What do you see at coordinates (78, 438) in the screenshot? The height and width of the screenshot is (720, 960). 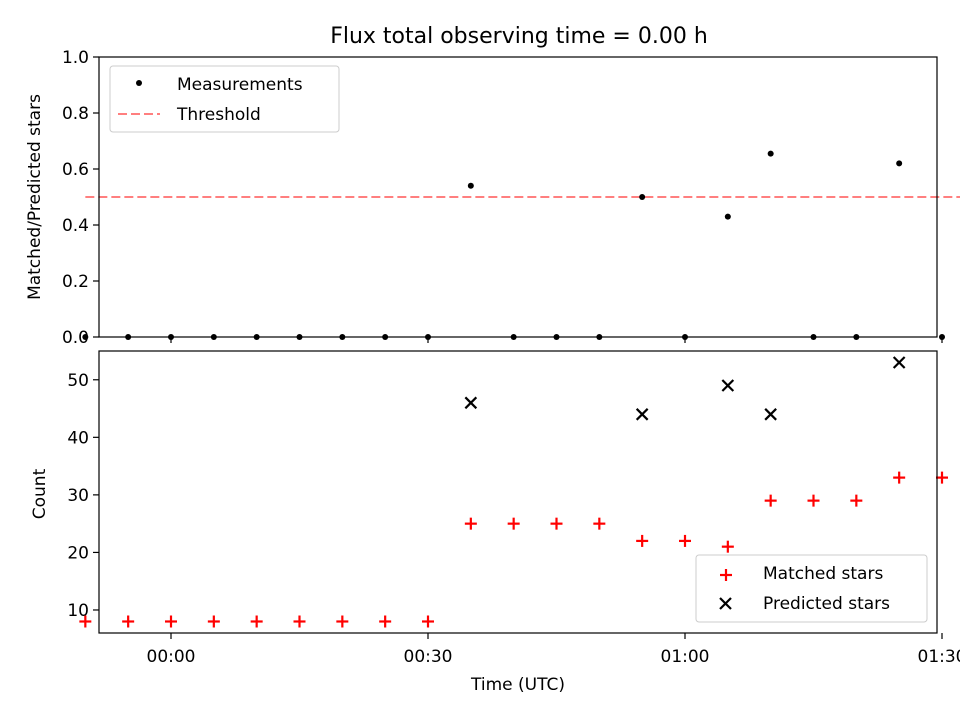 I see `bottom-y-tick-label: 40` at bounding box center [78, 438].